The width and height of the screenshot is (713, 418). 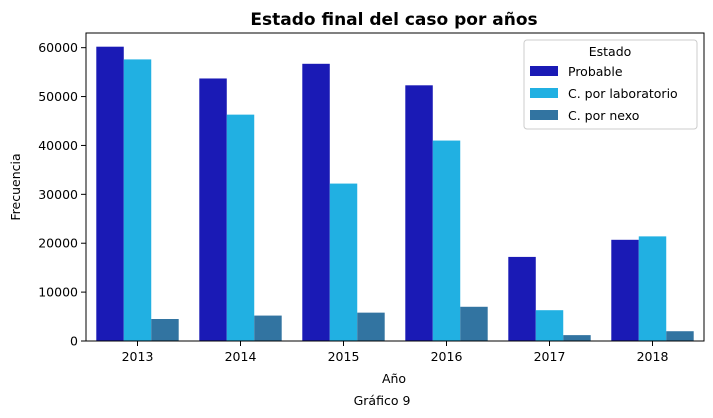 What do you see at coordinates (382, 400) in the screenshot?
I see `chart-caption: Gráfico 9` at bounding box center [382, 400].